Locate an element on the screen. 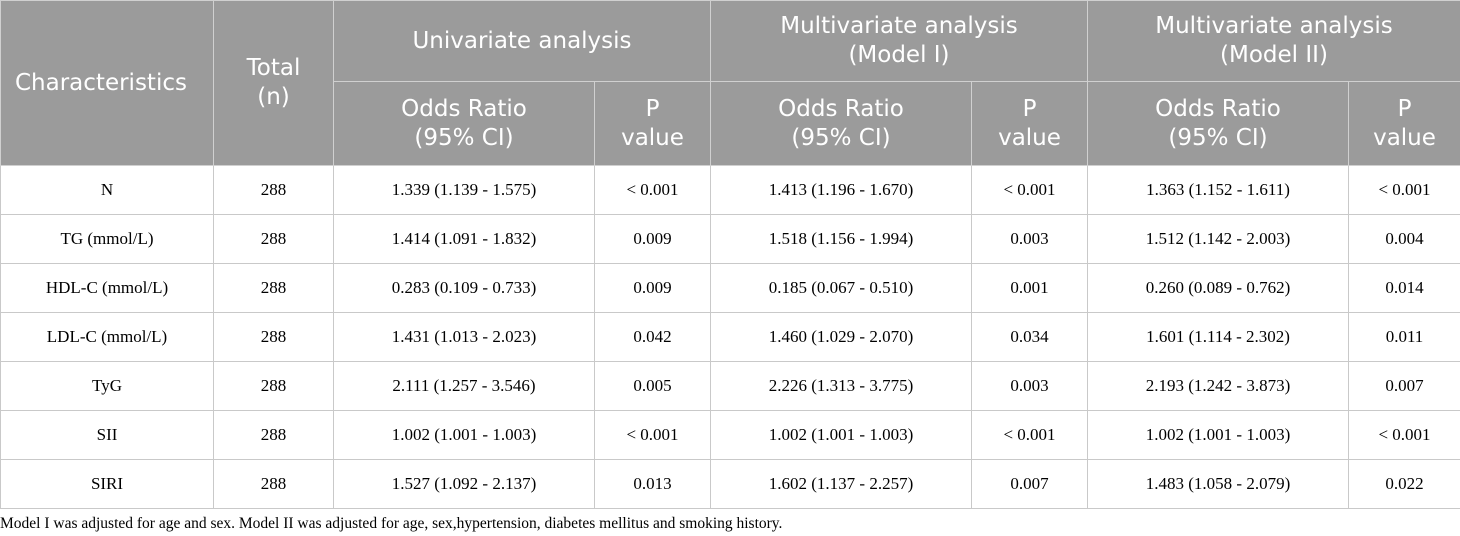 The image size is (1460, 536). header-m2-odds-ratio: Odds Ratio (95% CI) is located at coordinates (1218, 123).